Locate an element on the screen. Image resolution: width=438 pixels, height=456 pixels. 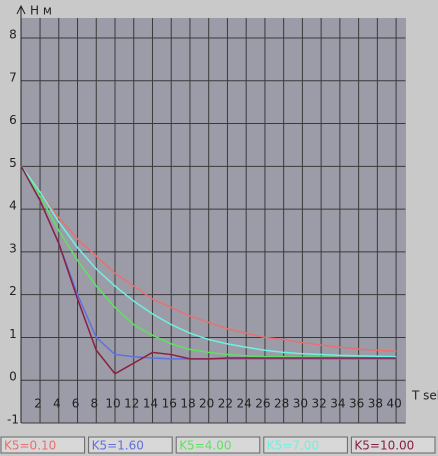
y-tick-label: 1 is located at coordinates (13, 334).